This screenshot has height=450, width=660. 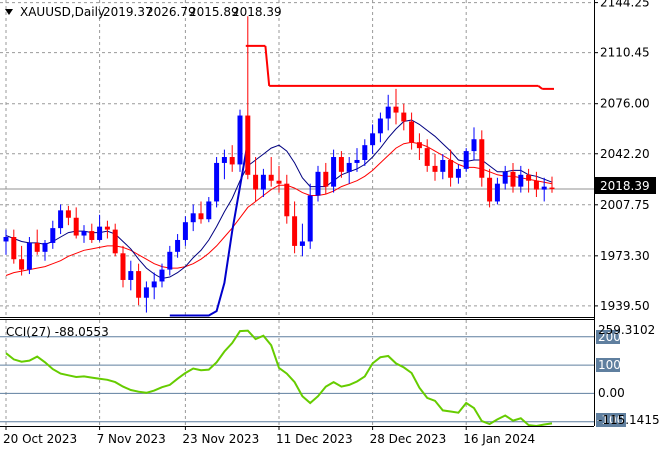 I want to click on last-price-label: 2018.39, so click(x=625, y=186).